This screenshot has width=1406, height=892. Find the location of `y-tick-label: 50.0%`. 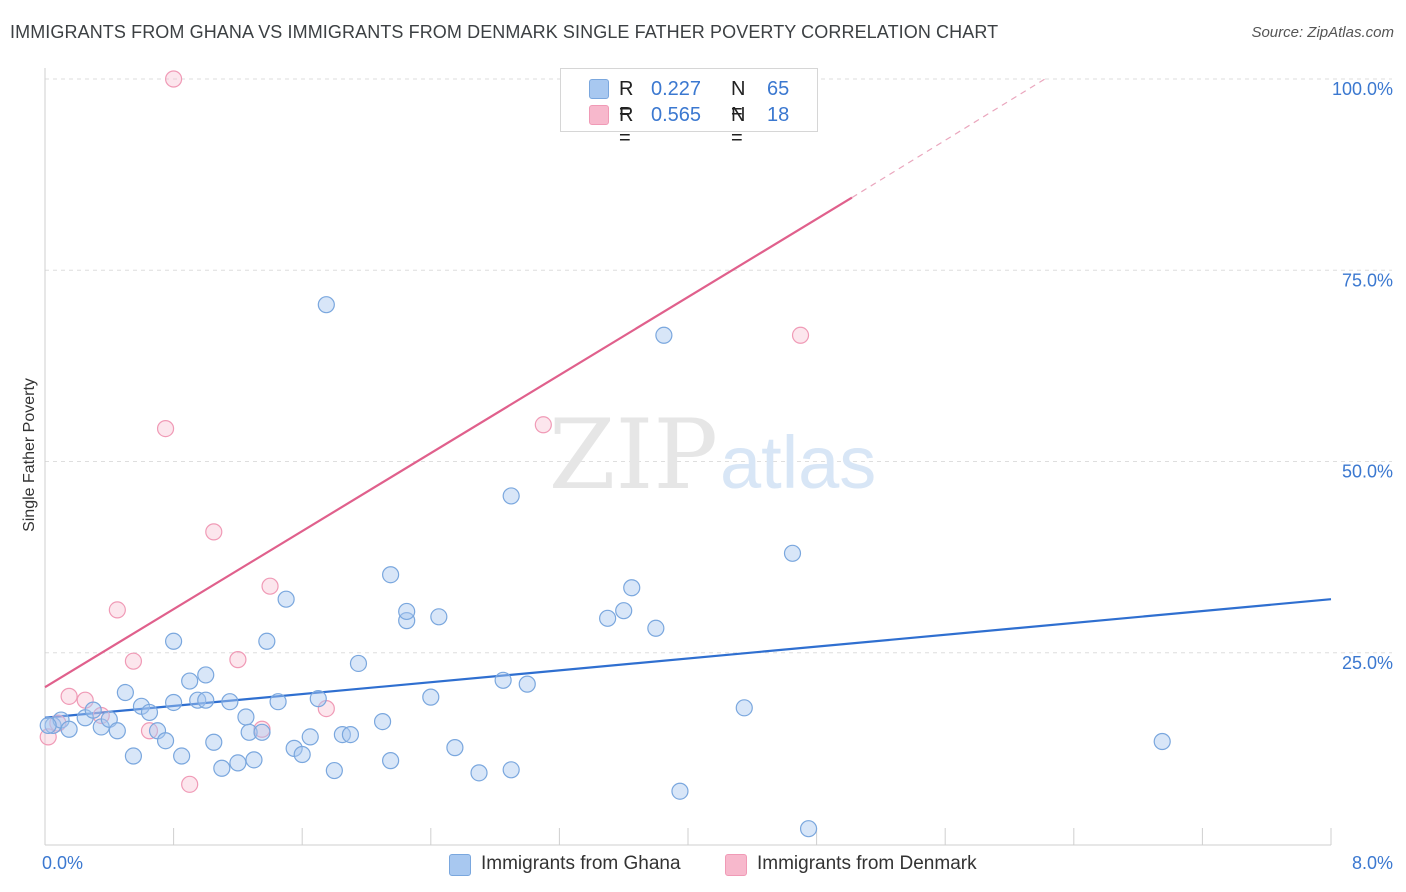

y-tick-label: 50.0% is located at coordinates (1367, 472).